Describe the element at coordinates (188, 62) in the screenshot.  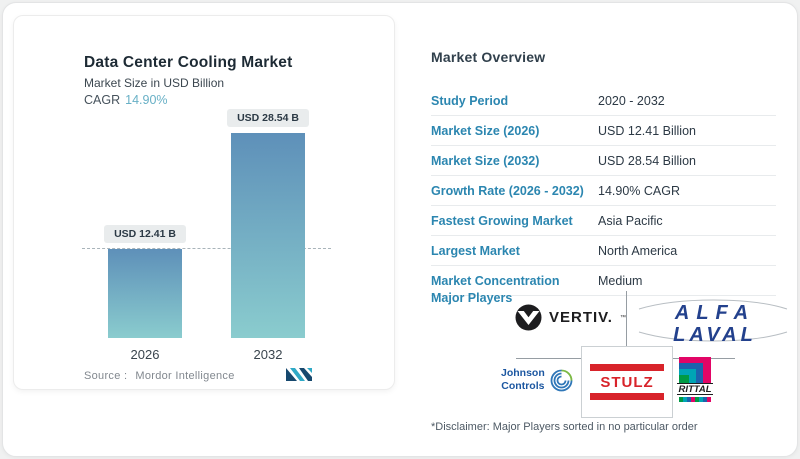
I see `chart-title: Data Center Cooling Market` at that location.